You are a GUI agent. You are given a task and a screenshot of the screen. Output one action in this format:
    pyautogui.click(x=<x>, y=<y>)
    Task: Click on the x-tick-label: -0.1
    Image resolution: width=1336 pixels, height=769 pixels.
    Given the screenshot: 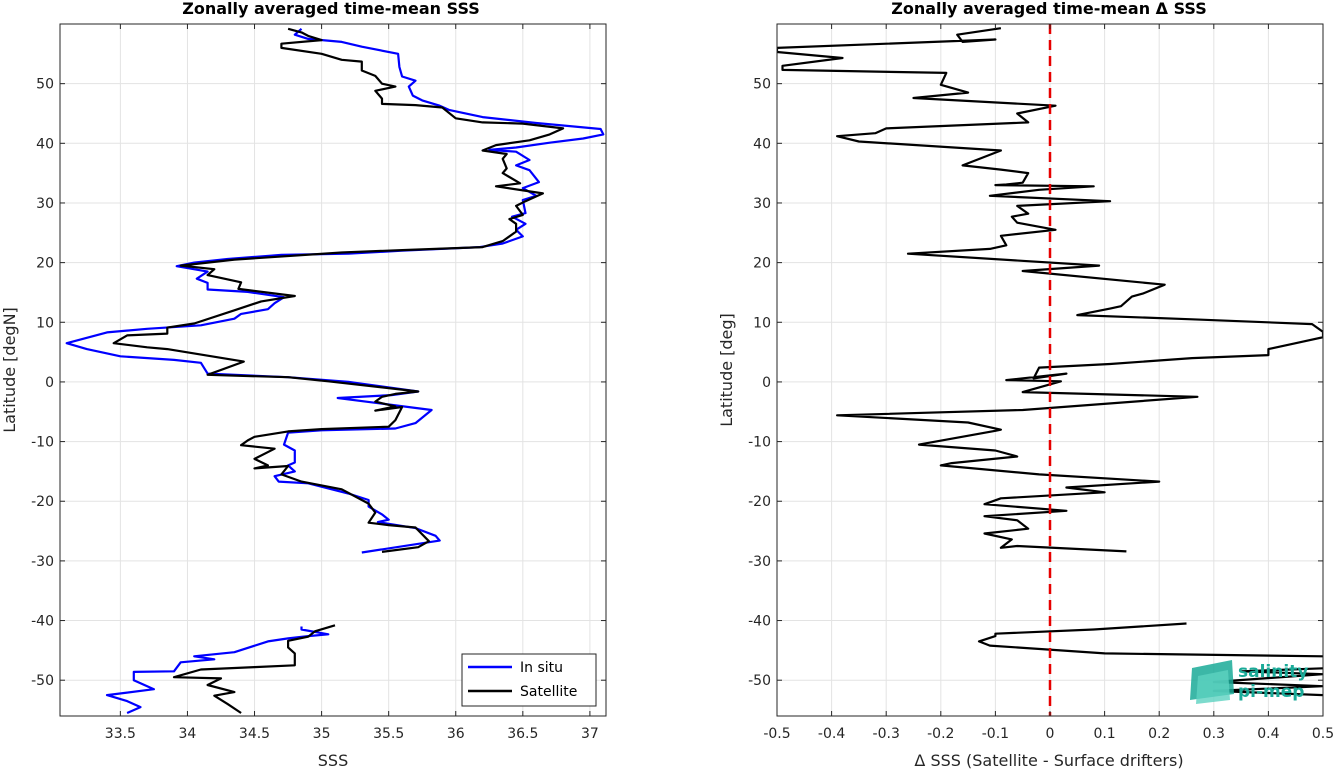 What is the action you would take?
    pyautogui.click(x=995, y=734)
    